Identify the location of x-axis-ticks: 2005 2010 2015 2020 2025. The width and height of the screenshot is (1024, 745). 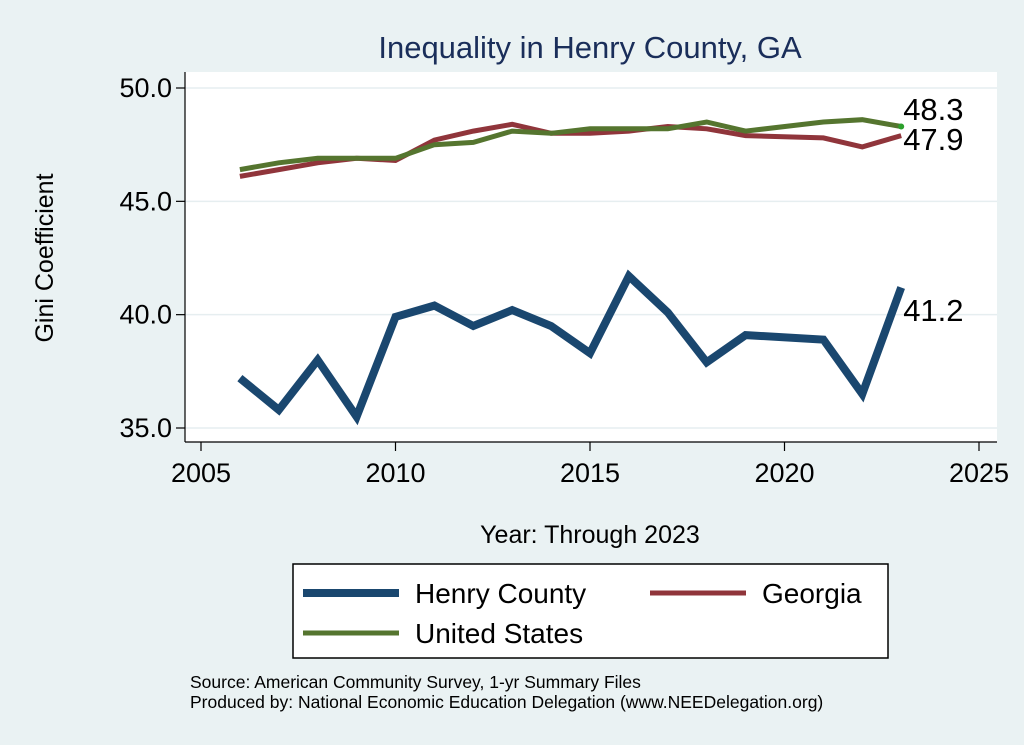
(590, 465).